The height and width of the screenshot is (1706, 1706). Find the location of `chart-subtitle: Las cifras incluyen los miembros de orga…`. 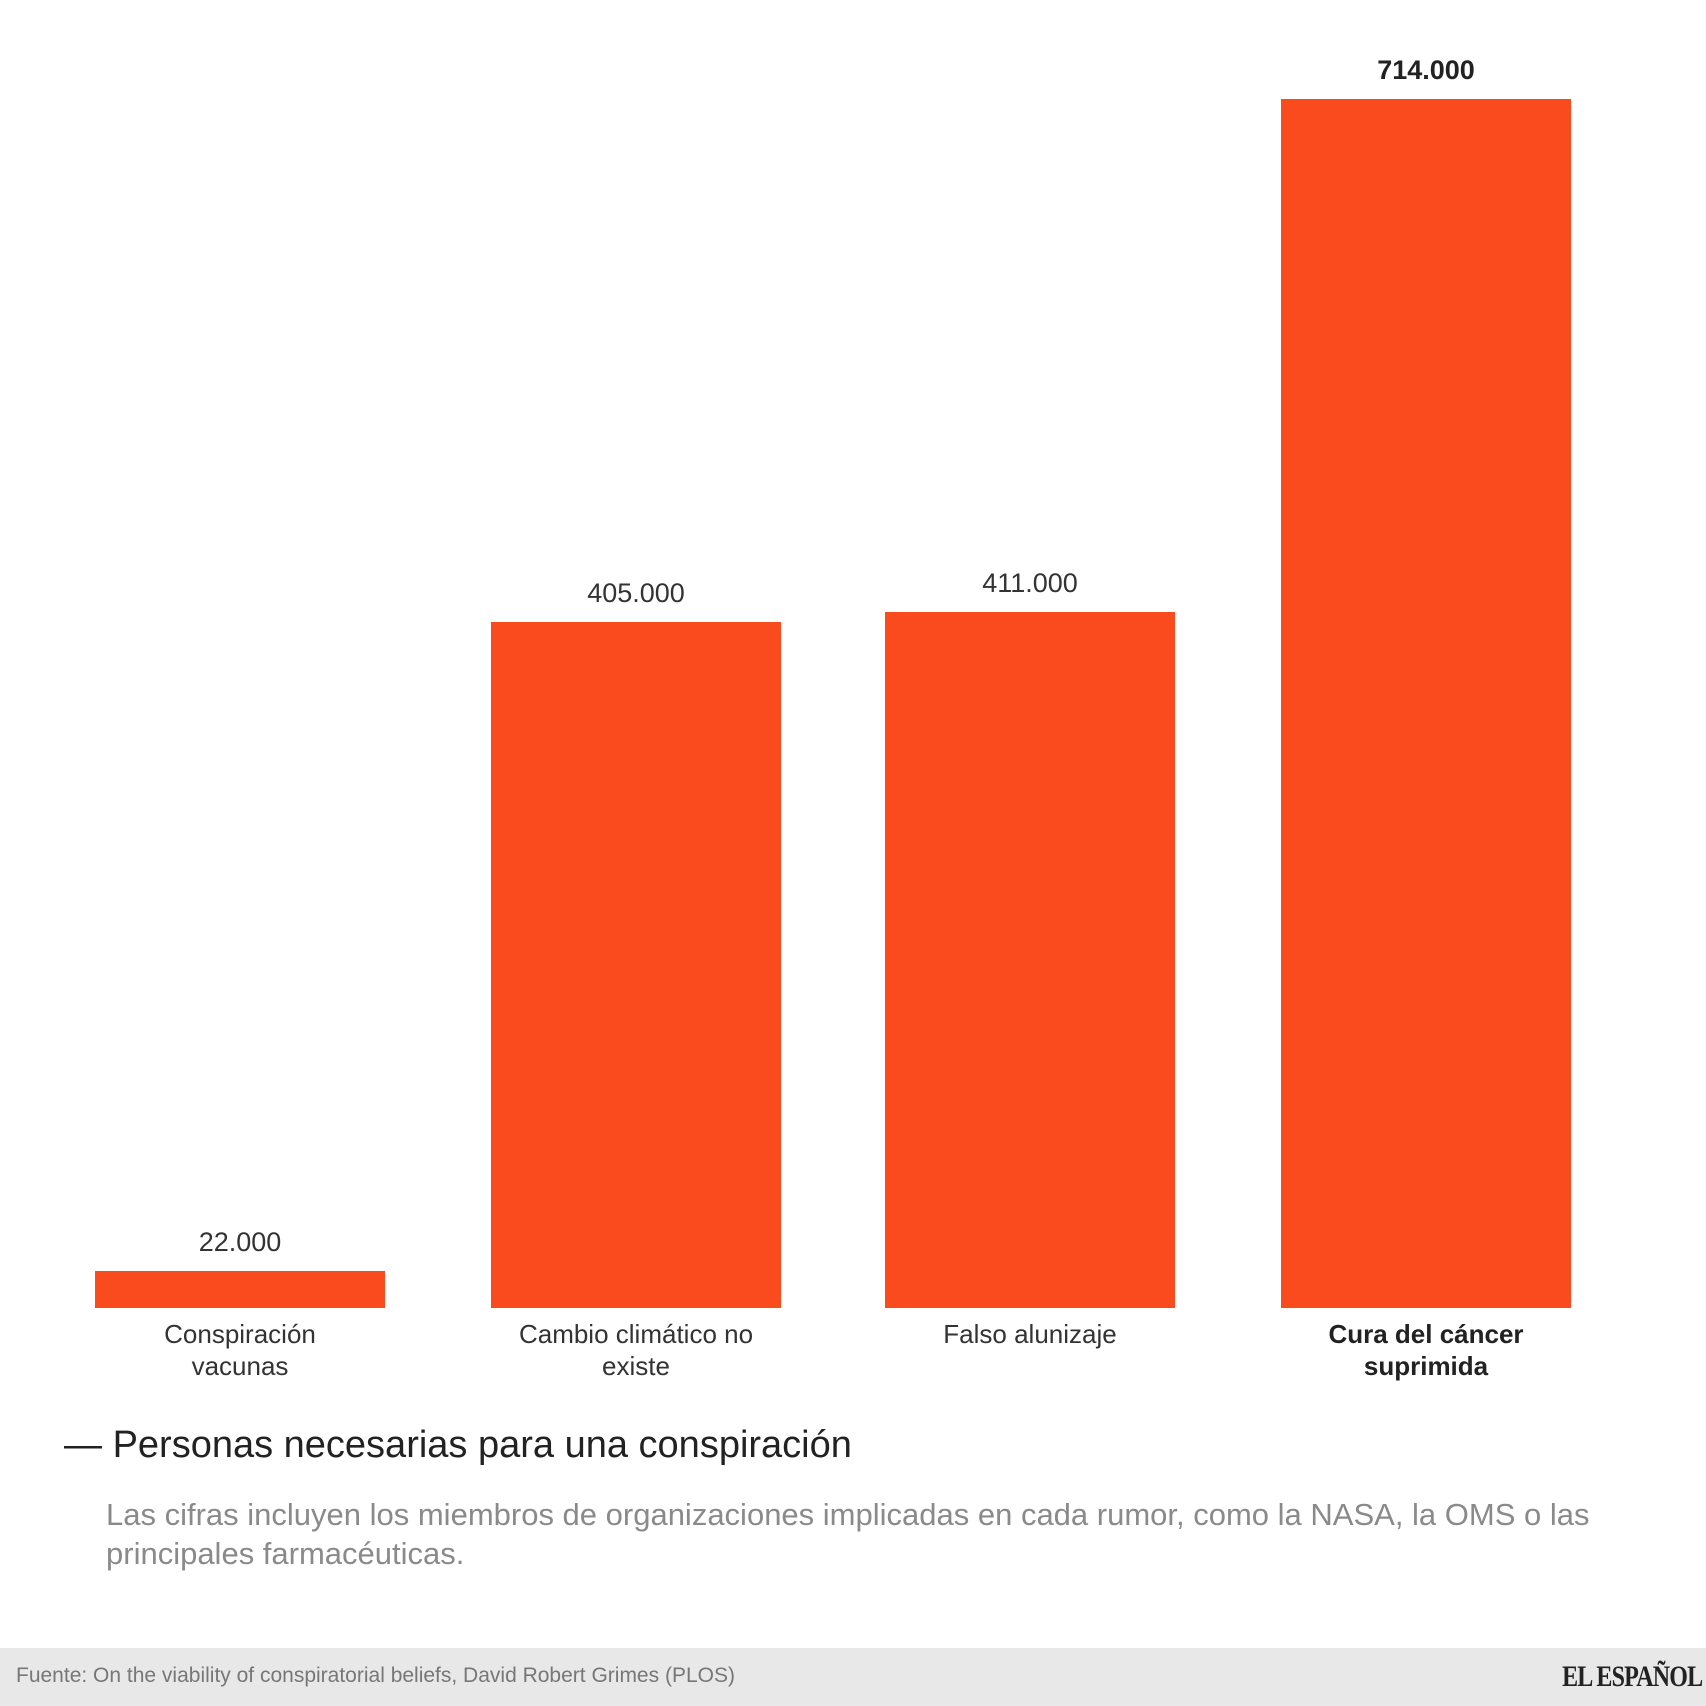

chart-subtitle: Las cifras incluyen los miembros de orga… is located at coordinates (848, 1534).